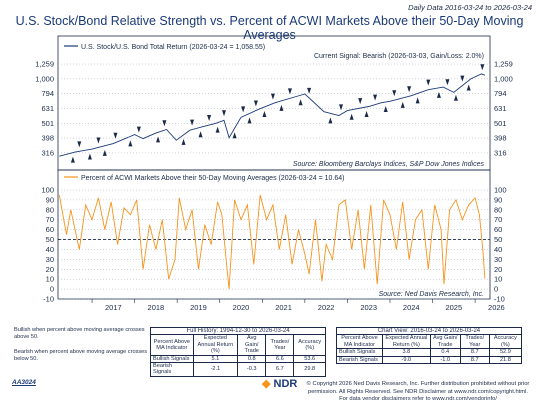 This screenshot has width=539, height=416. What do you see at coordinates (406, 342) in the screenshot?
I see `cv-header: Expected Annual Return (%)` at bounding box center [406, 342].